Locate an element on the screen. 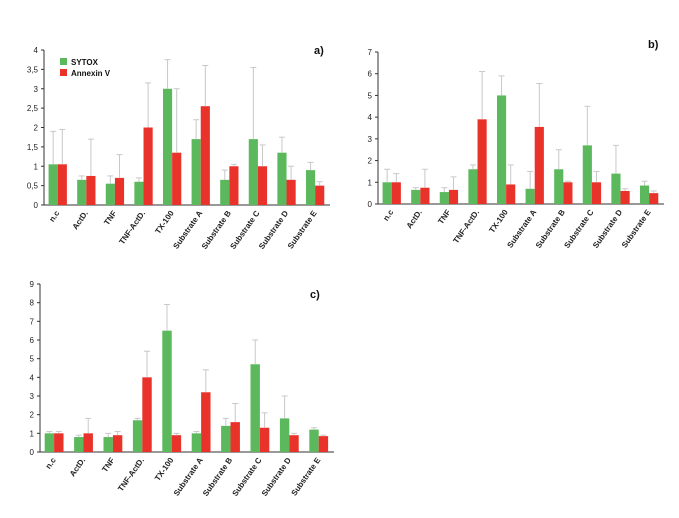 This screenshot has width=679, height=518. x-tick-label: Substrate A is located at coordinates (521, 229).